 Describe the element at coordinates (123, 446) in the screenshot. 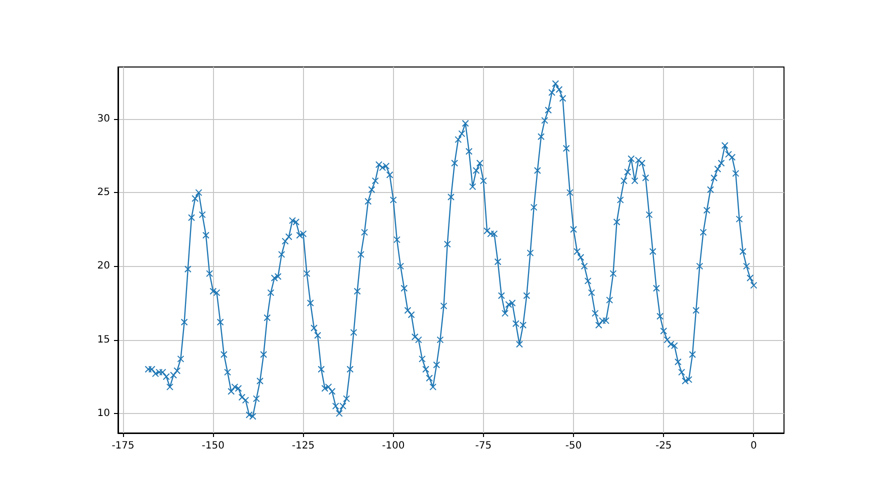

I see `x-tick-label: -175` at that location.